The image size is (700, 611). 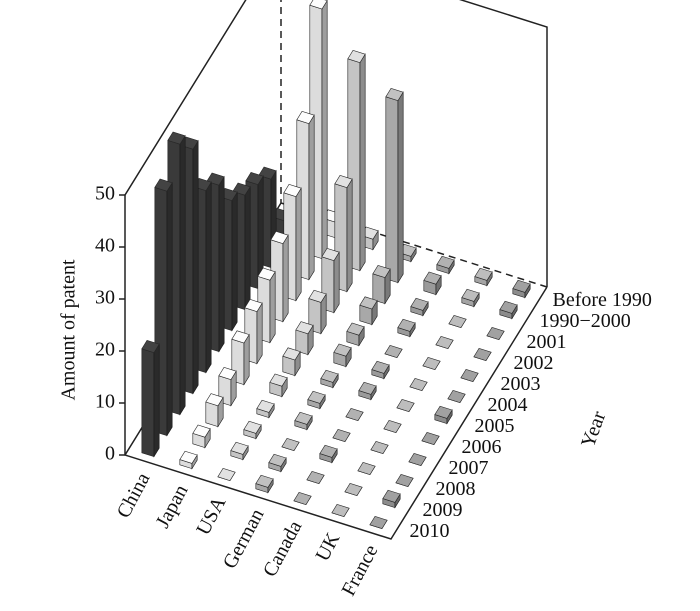 What do you see at coordinates (172, 506) in the screenshot?
I see `x-tick-label: Japan` at bounding box center [172, 506].